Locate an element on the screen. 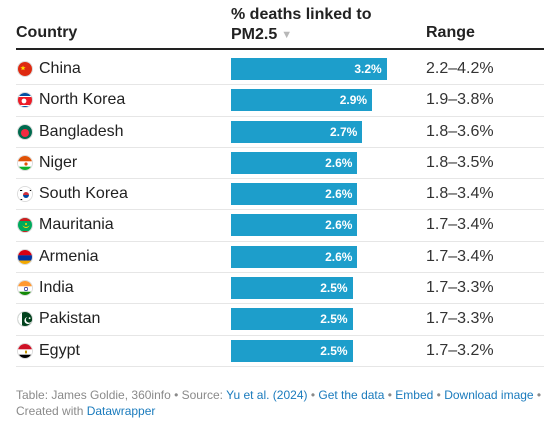  table-header: Country % deaths linked to PM2.5 ▼ Range is located at coordinates (280, 25).